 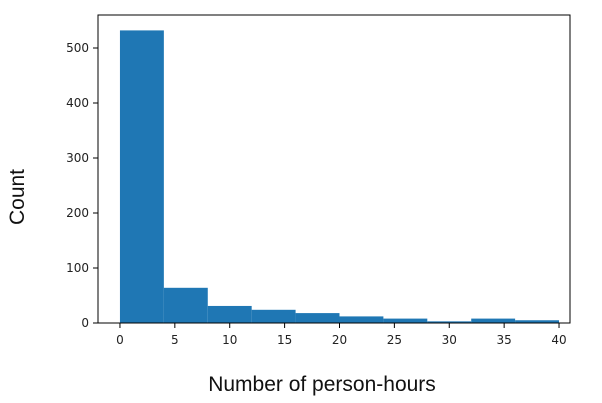 I want to click on x-tick-label-7: 35, so click(x=503, y=340).